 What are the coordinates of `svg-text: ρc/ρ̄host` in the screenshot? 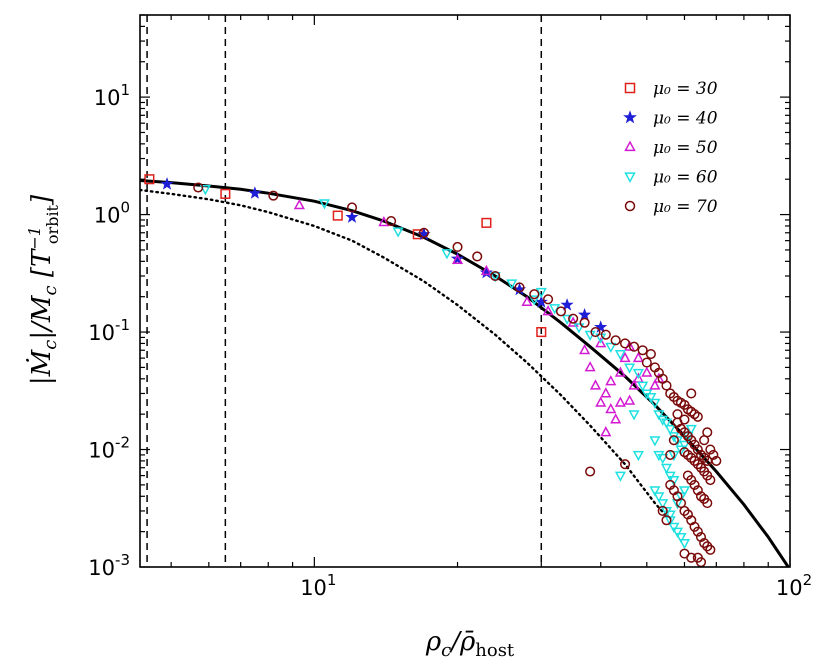 It's located at (470, 644).